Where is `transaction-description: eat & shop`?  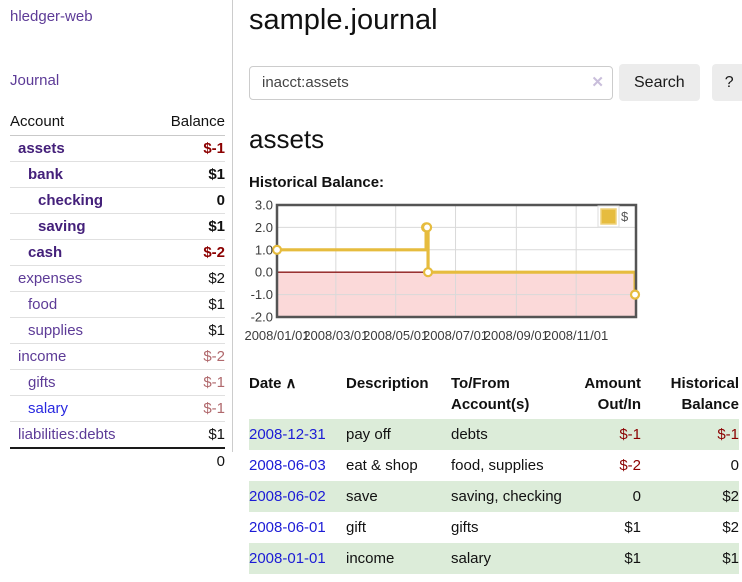 transaction-description: eat & shop is located at coordinates (382, 465).